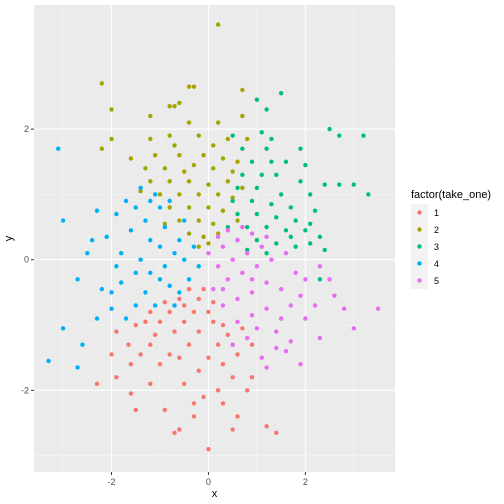 Image resolution: width=504 pixels, height=504 pixels. What do you see at coordinates (425, 246) in the screenshot?
I see `legend-items: 1 2 3 4 5` at bounding box center [425, 246].